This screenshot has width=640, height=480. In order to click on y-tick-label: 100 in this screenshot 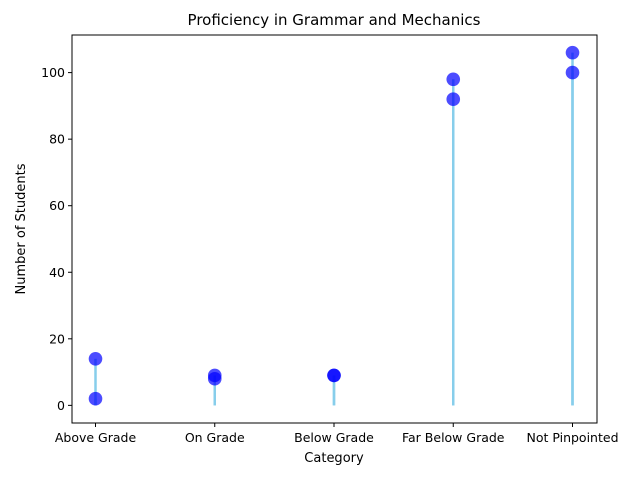, I will do `click(53, 72)`.